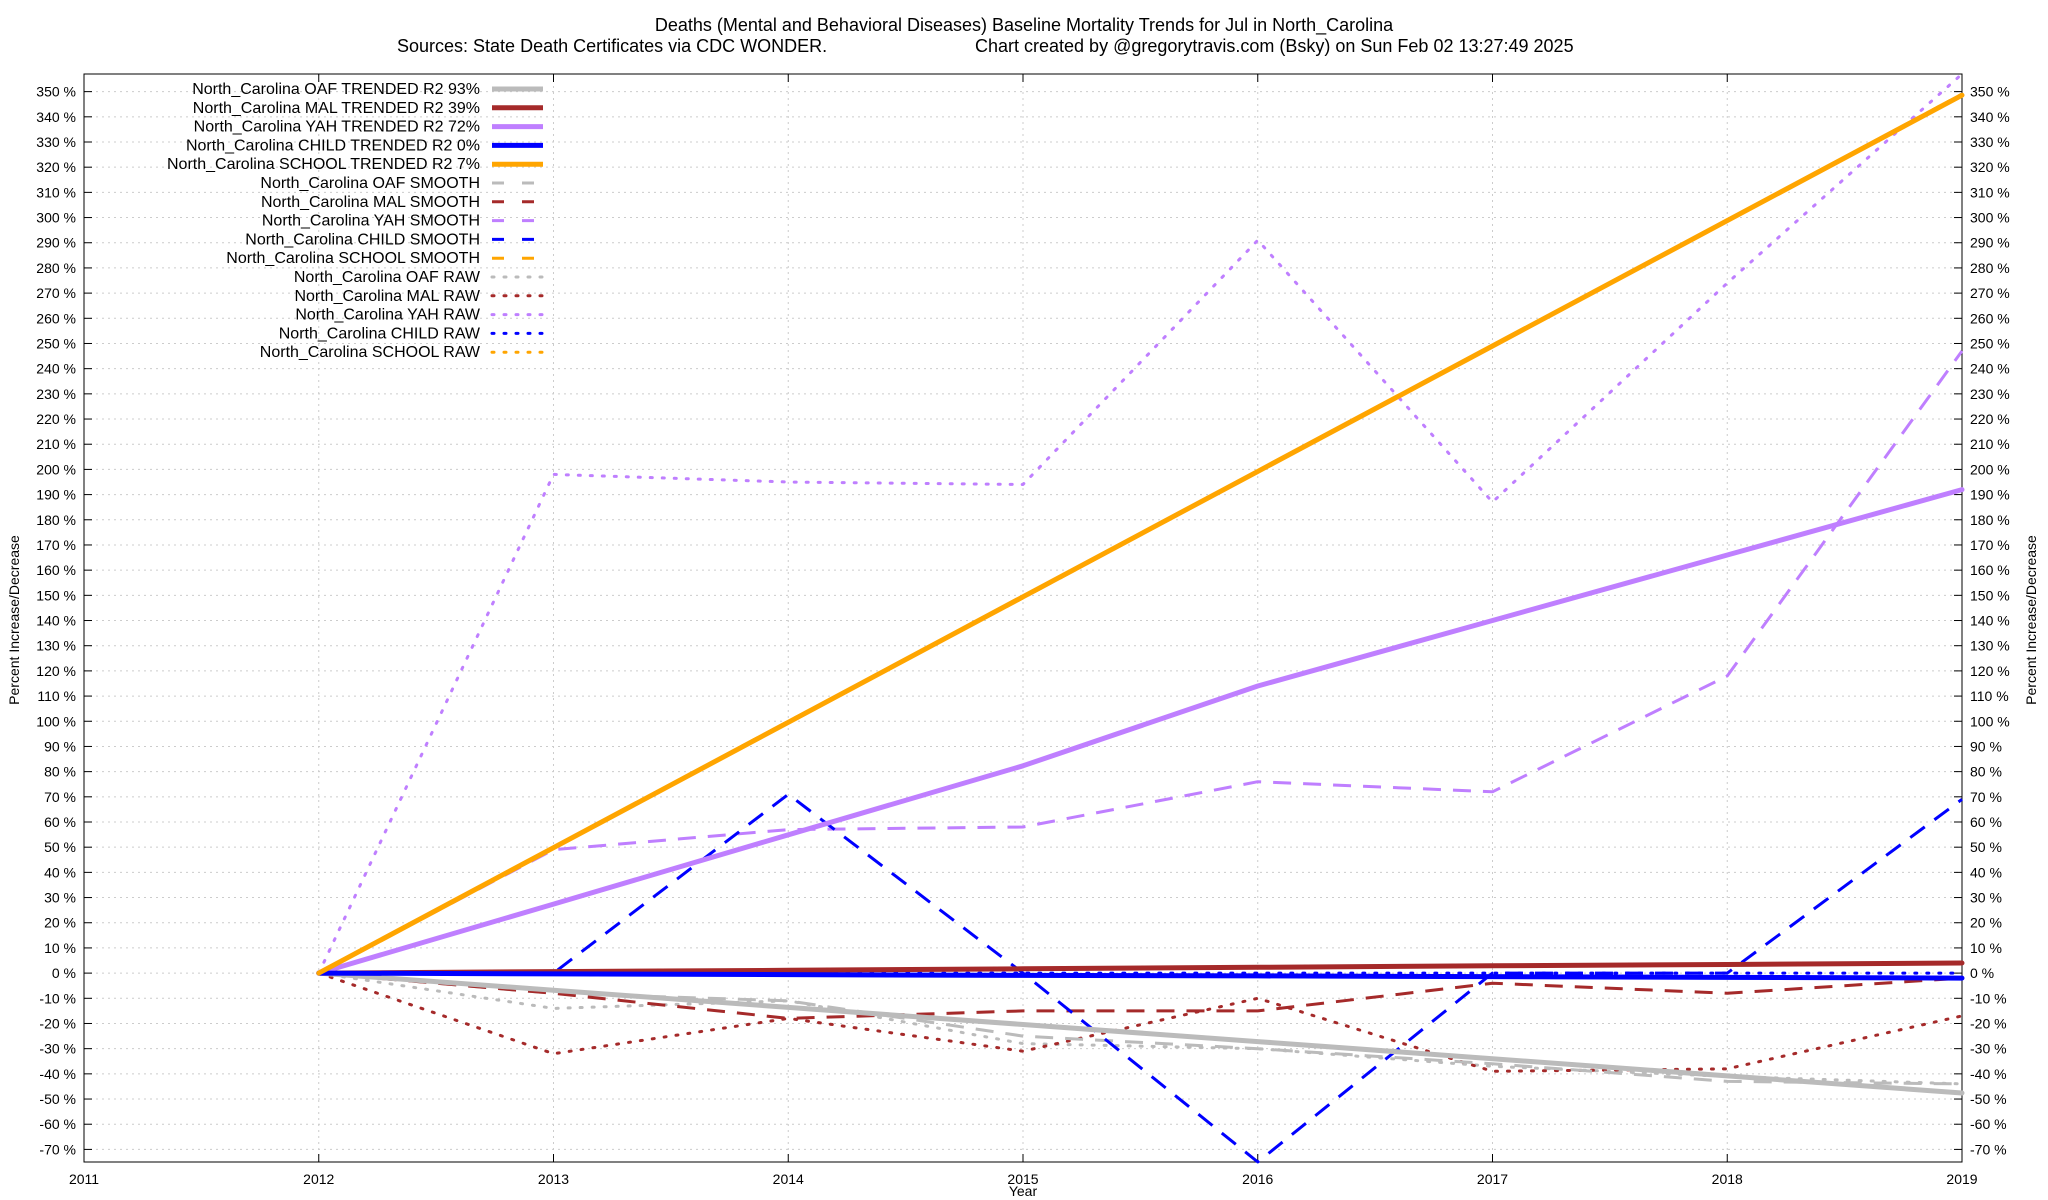  I want to click on y-tick-label: 50 %, so click(60, 847).